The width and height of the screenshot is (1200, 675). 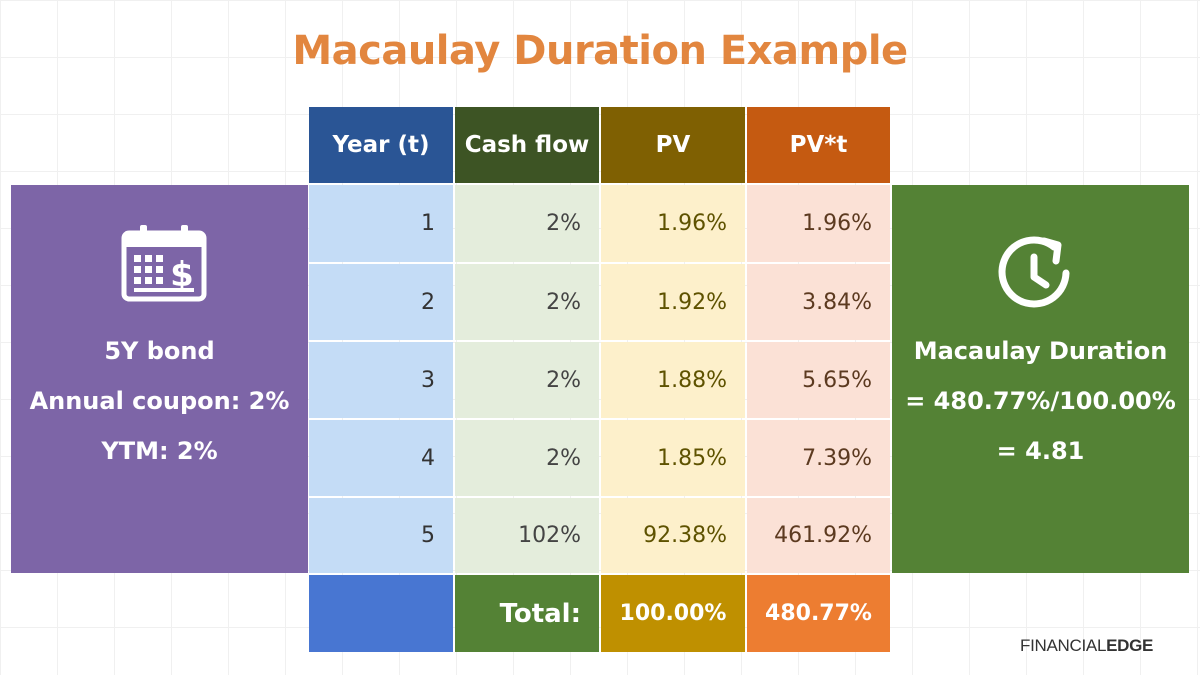 I want to click on header-year: Year (t), so click(x=381, y=145).